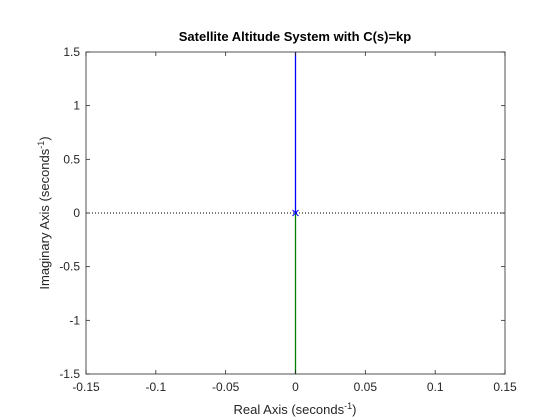  I want to click on y-axis-label-group: Imaginary Axis (seconds-1), so click(44, 212).